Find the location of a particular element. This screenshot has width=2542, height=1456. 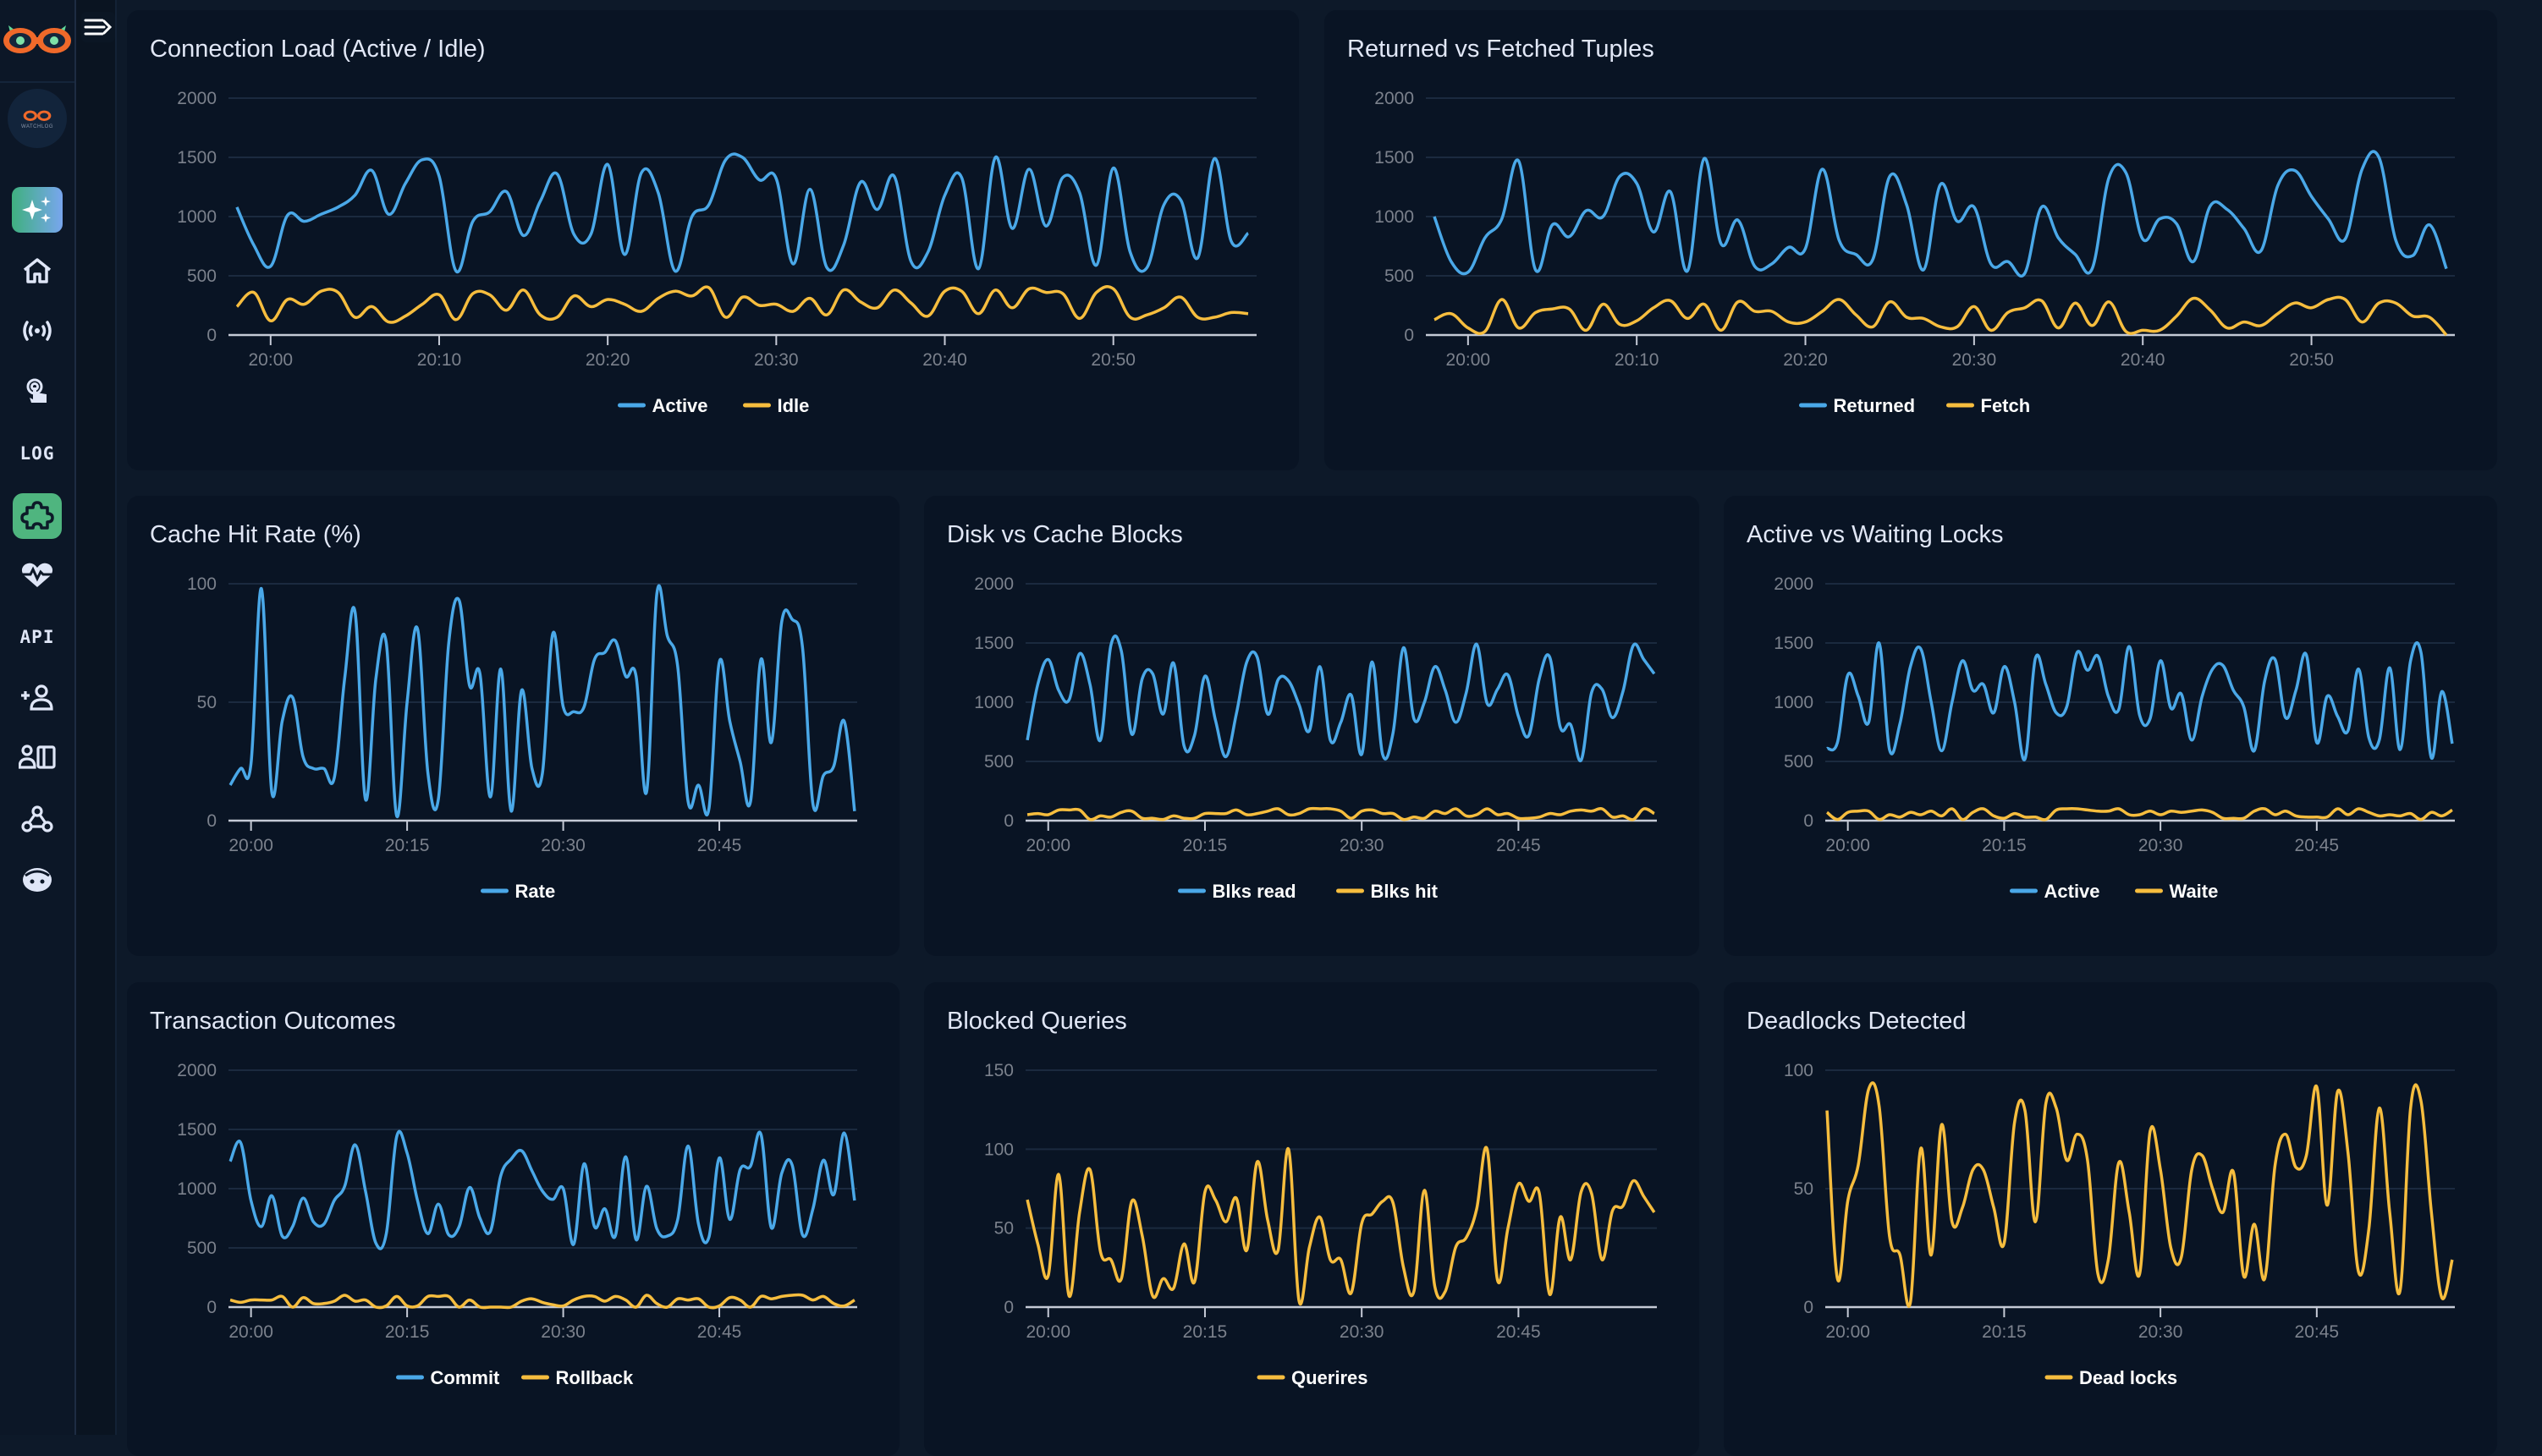

legend-label: Active is located at coordinates (680, 406).